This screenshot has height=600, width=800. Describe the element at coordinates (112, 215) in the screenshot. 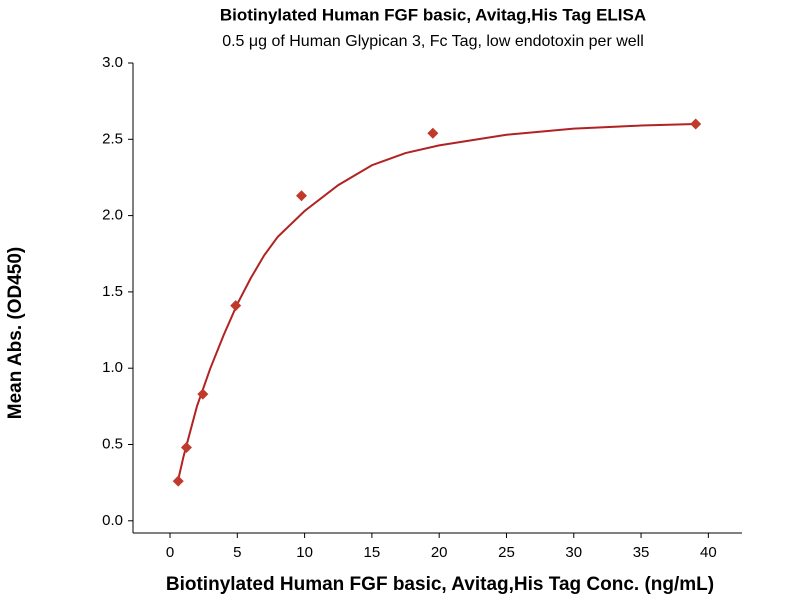

I see `y-tick-label: 2.0` at that location.